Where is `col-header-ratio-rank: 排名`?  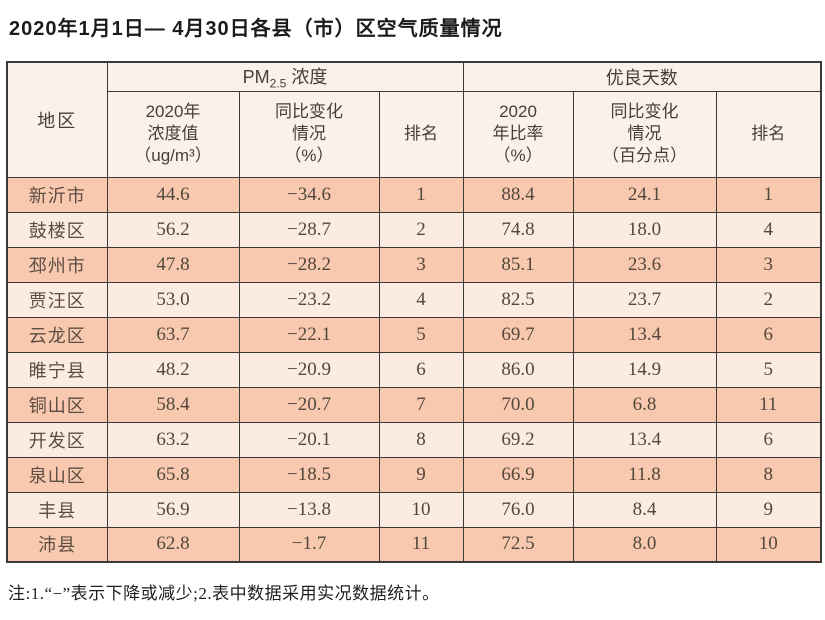
col-header-ratio-rank: 排名 is located at coordinates (768, 134).